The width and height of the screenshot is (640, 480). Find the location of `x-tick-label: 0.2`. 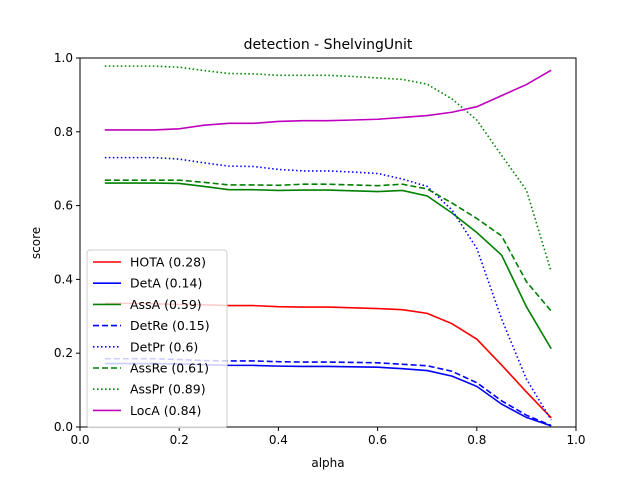

x-tick-label: 0.2 is located at coordinates (179, 440).